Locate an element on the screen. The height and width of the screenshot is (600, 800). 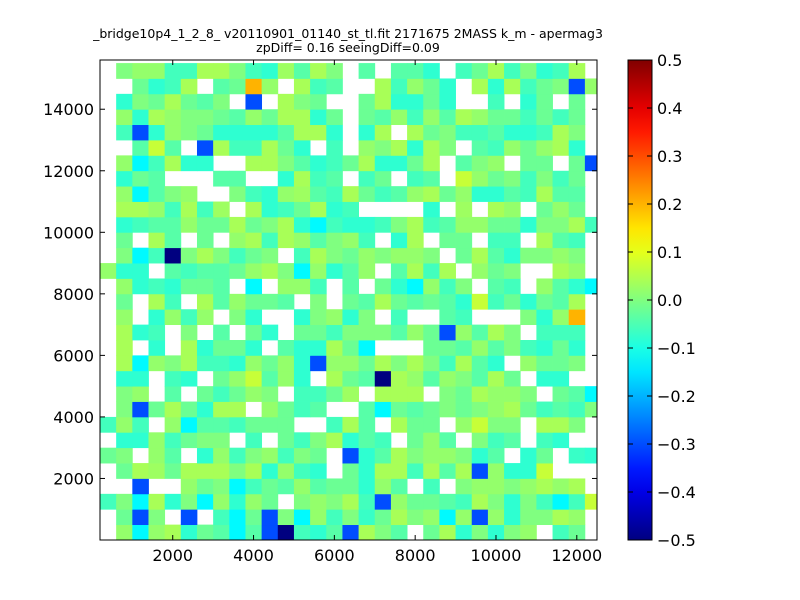
colorbar-tick-label: −0.4 is located at coordinates (676, 492).